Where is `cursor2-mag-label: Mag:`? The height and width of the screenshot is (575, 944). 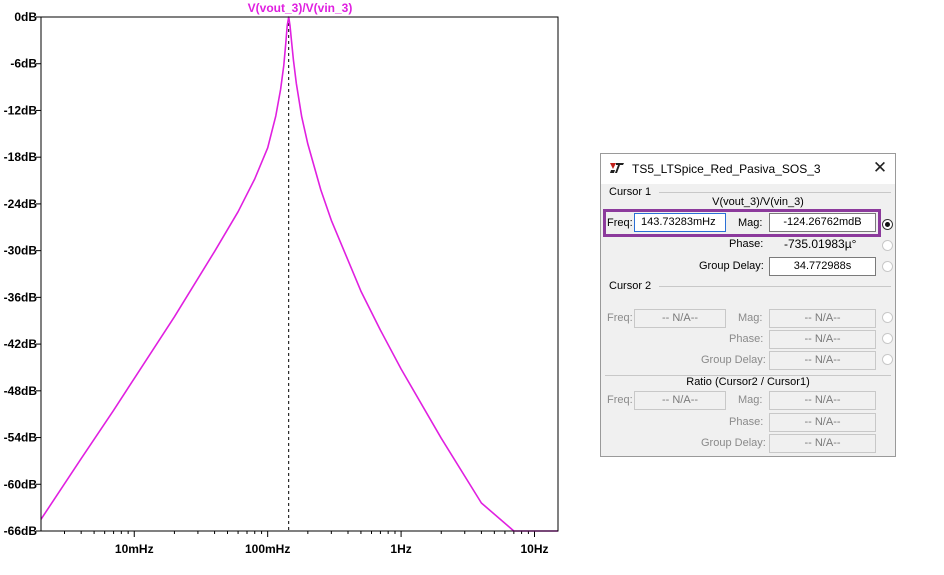 cursor2-mag-label: Mag: is located at coordinates (750, 318).